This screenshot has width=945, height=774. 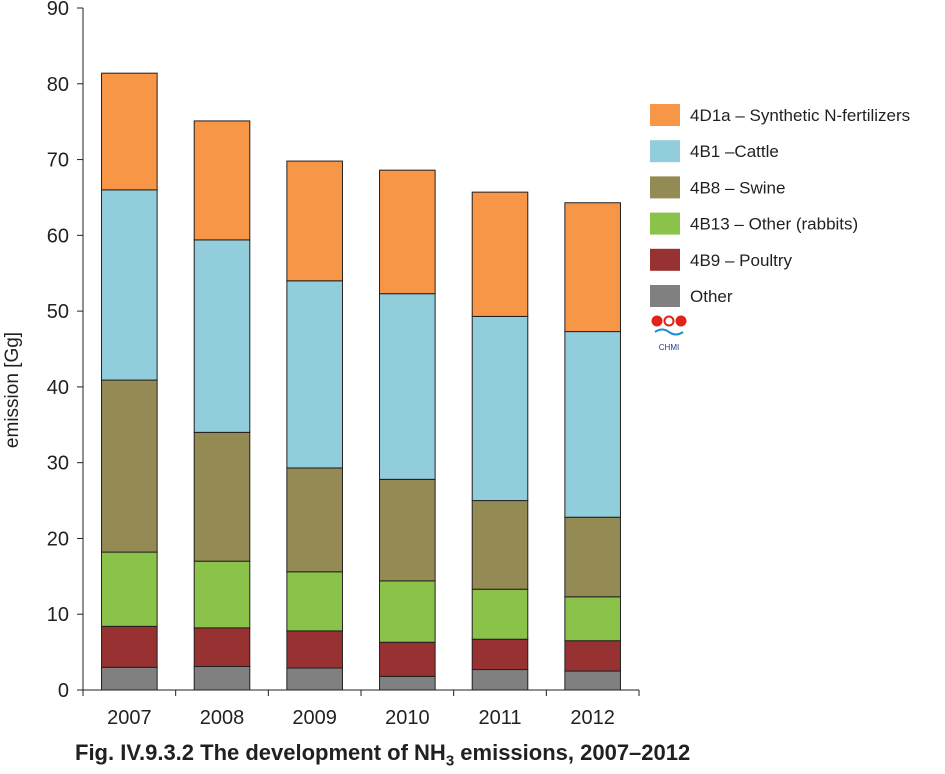 I want to click on bar-stack-2012, so click(x=592, y=446).